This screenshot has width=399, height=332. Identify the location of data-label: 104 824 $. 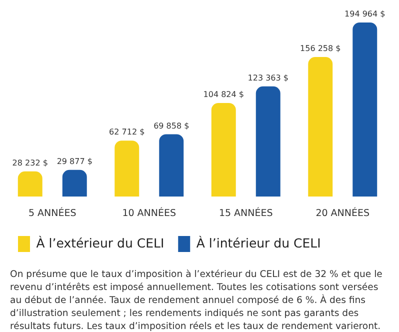
(223, 95).